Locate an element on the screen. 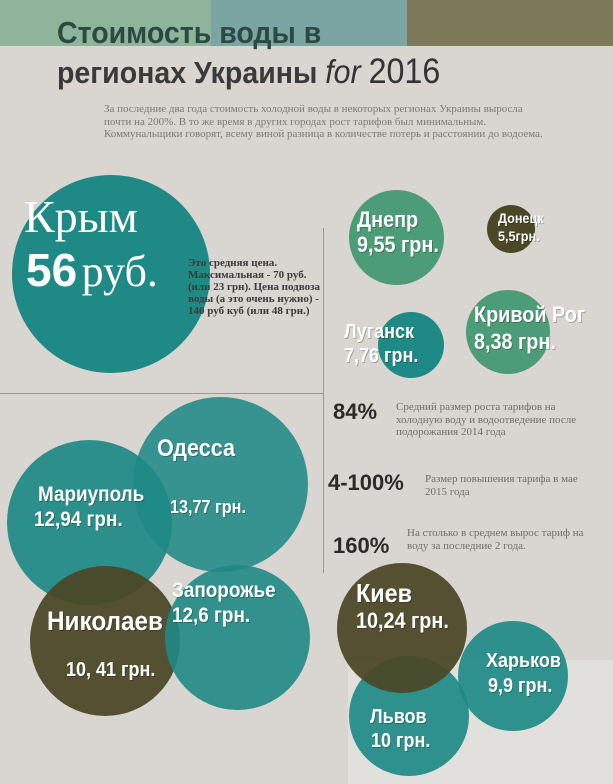 The width and height of the screenshot is (613, 784). title-line-2: регионах Украины for 2016 is located at coordinates (248, 72).